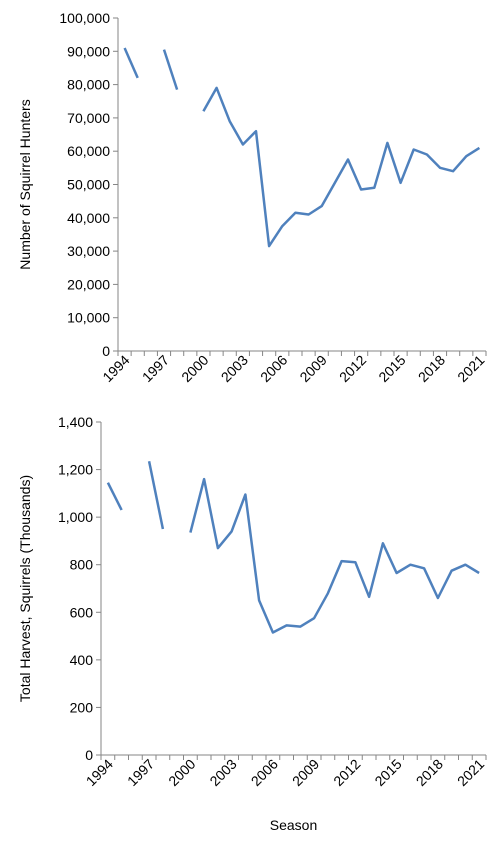  Describe the element at coordinates (82, 612) in the screenshot. I see `y-tick-label: 600` at that location.